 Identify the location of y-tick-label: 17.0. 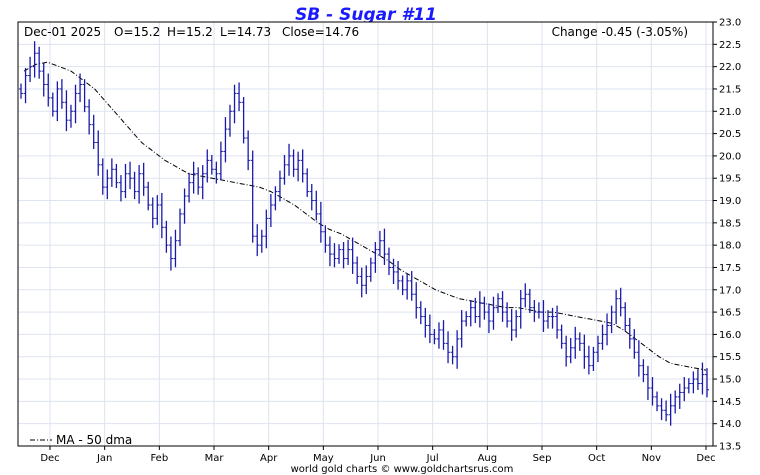
(730, 290).